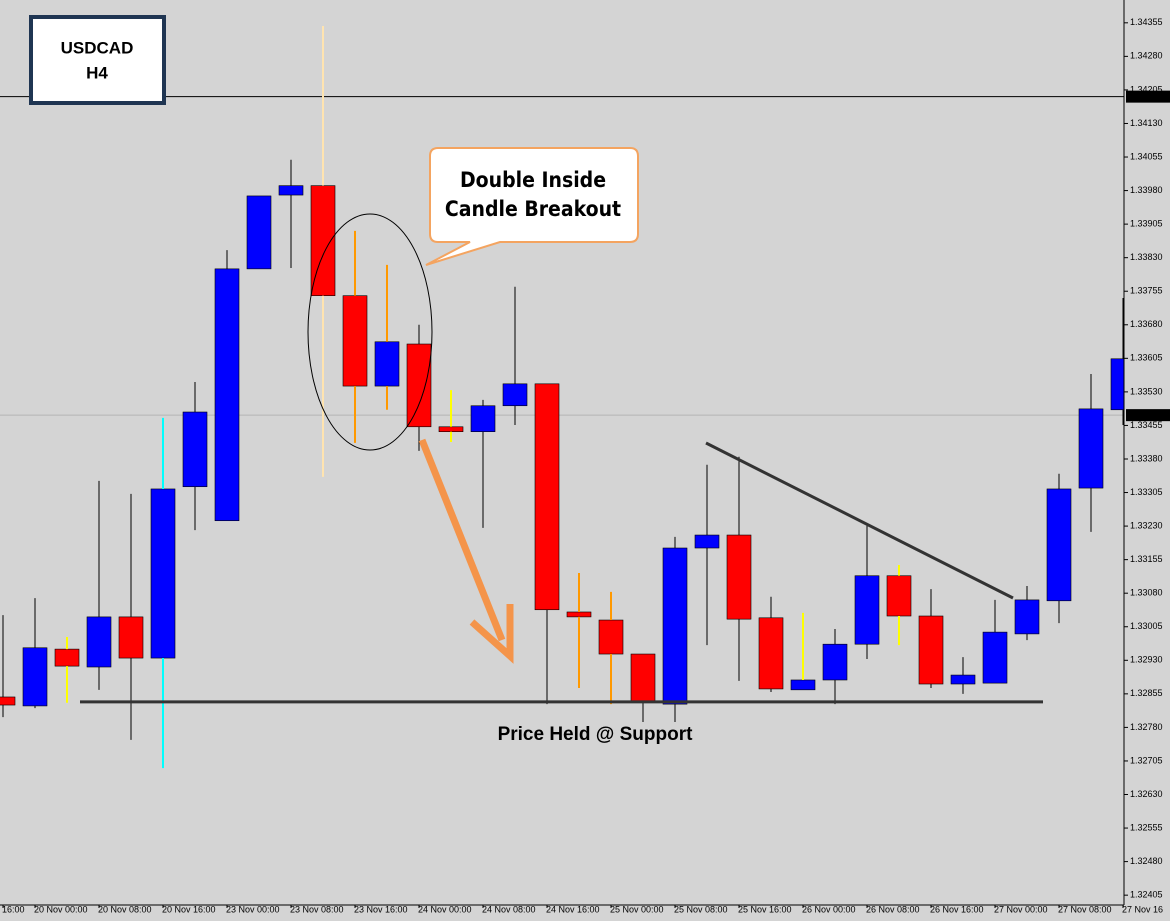 The height and width of the screenshot is (921, 1170). Describe the element at coordinates (1146, 224) in the screenshot. I see `y-tick-label: 1.33905` at that location.